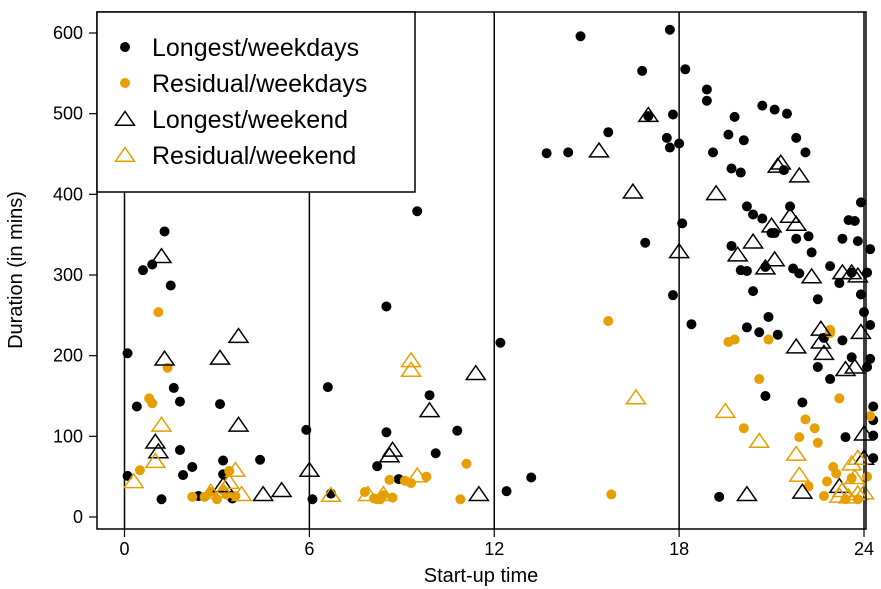 This screenshot has width=881, height=589. What do you see at coordinates (864, 549) in the screenshot?
I see `x-tick-label: 24` at bounding box center [864, 549].